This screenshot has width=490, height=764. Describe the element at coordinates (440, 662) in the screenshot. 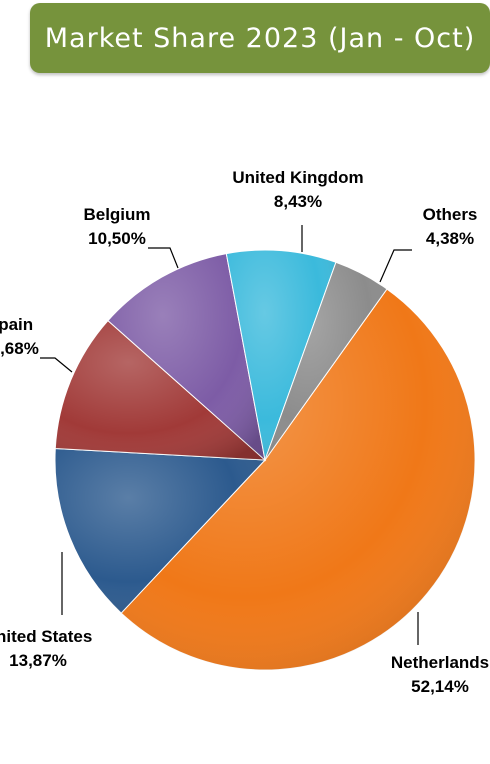

I see `slice-label-netherlands: Netherlands` at that location.